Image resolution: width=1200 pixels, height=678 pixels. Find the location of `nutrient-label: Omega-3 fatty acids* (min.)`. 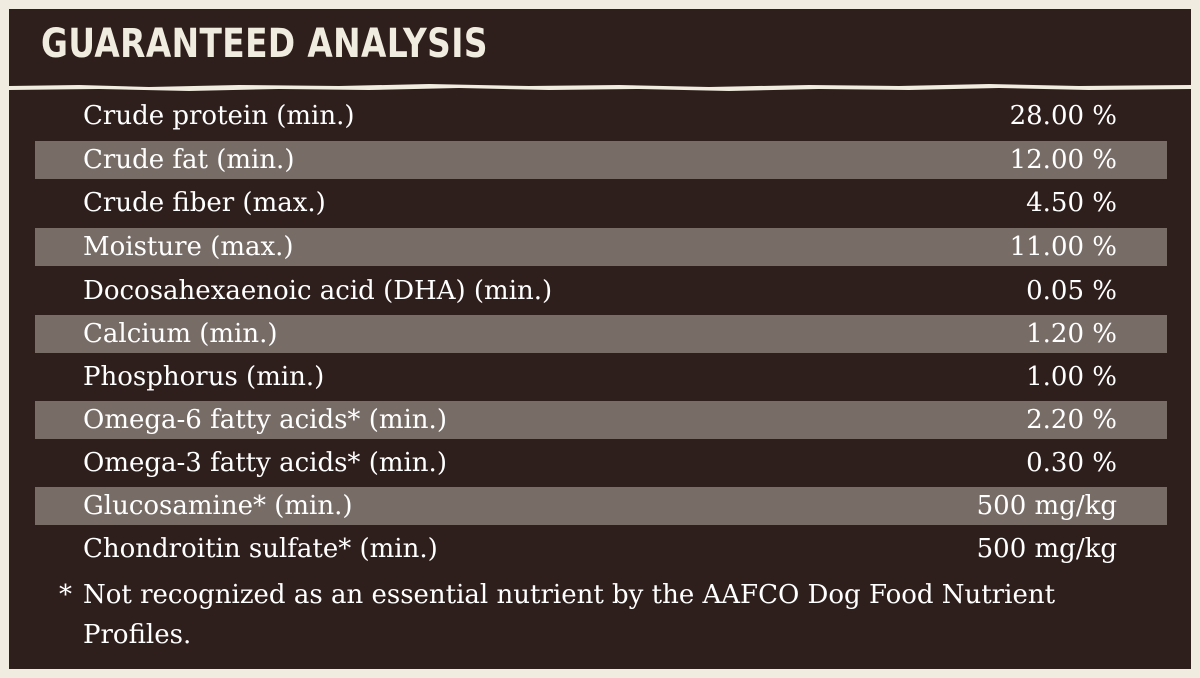

nutrient-label: Omega-3 fatty acids* (min.) is located at coordinates (265, 463).